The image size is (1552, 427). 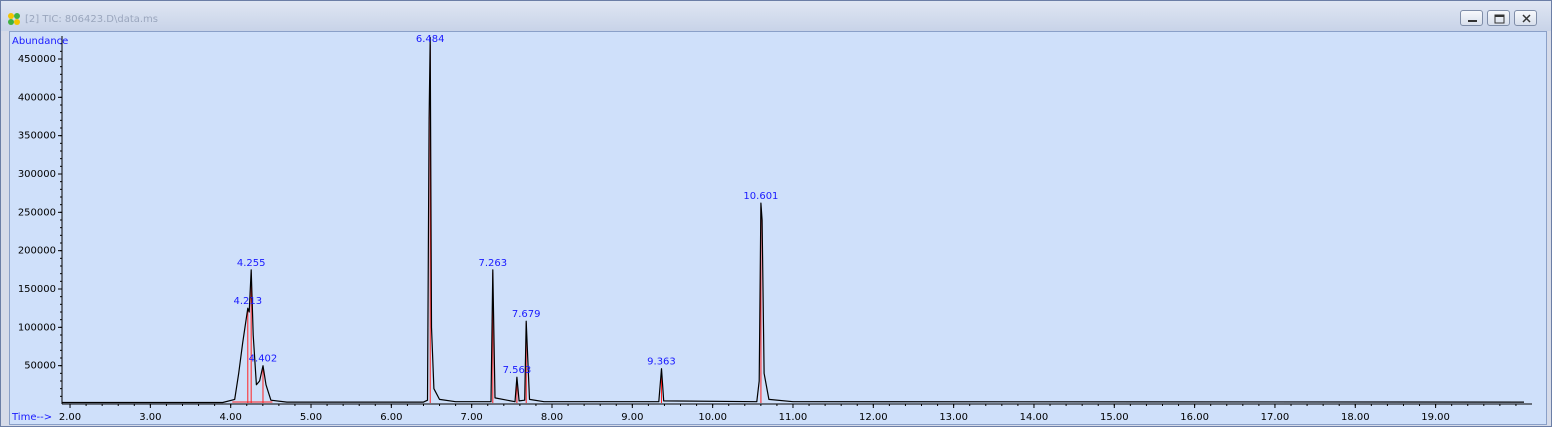 What do you see at coordinates (1275, 417) in the screenshot?
I see `x-tick-label: 17.00` at bounding box center [1275, 417].